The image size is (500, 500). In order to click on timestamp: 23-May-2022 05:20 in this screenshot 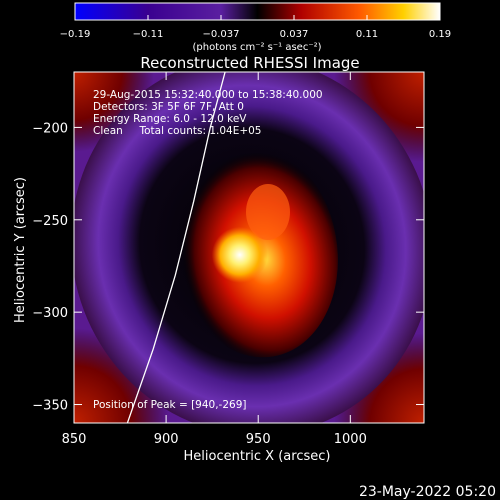, I will do `click(427, 492)`.